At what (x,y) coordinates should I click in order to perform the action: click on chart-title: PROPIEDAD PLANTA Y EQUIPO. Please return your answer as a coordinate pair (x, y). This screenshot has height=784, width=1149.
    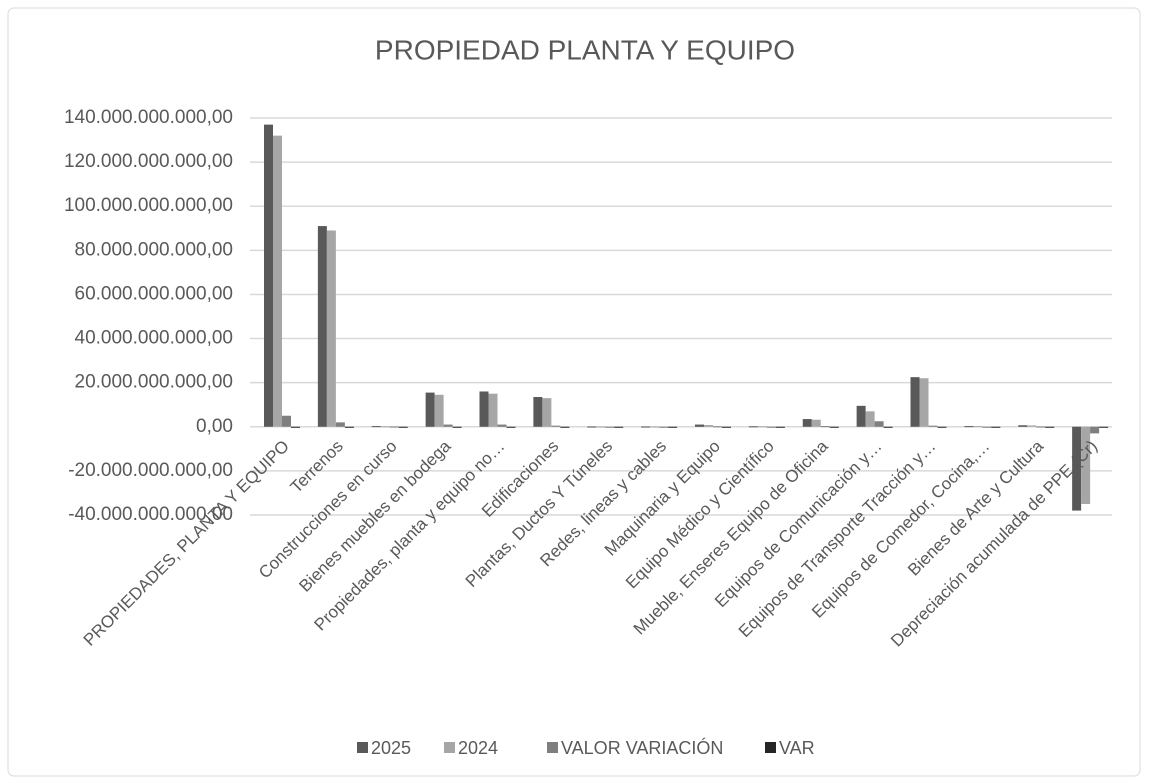
    Looking at the image, I should click on (585, 49).